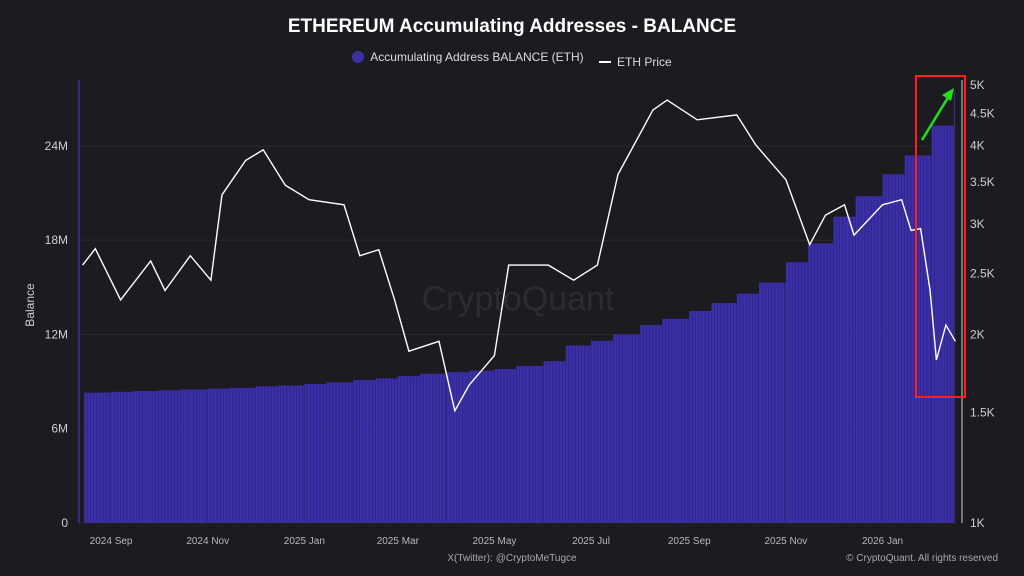 This screenshot has width=1024, height=576. I want to click on right-tick-label: 2.5K, so click(982, 274).